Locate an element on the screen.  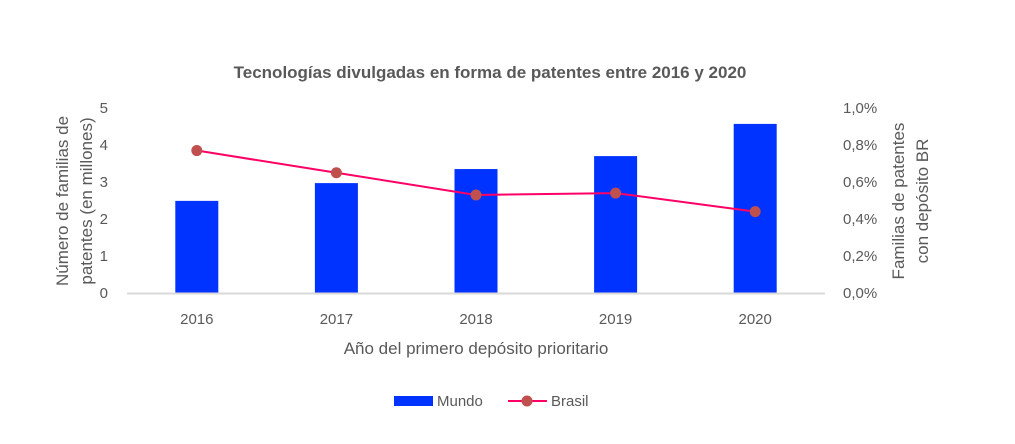
line-brasil is located at coordinates (476, 181).